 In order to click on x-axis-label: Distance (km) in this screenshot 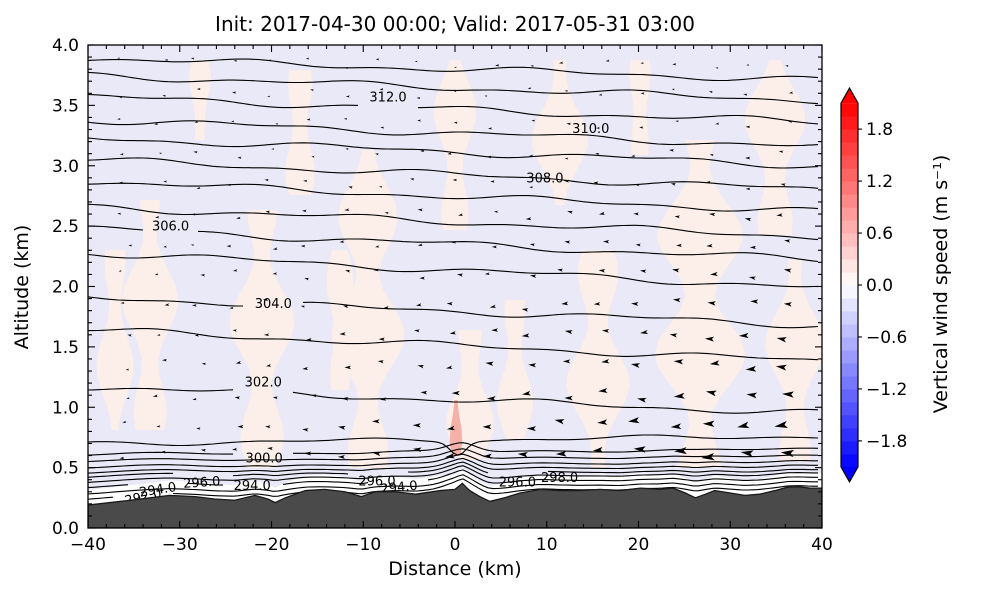, I will do `click(455, 569)`.